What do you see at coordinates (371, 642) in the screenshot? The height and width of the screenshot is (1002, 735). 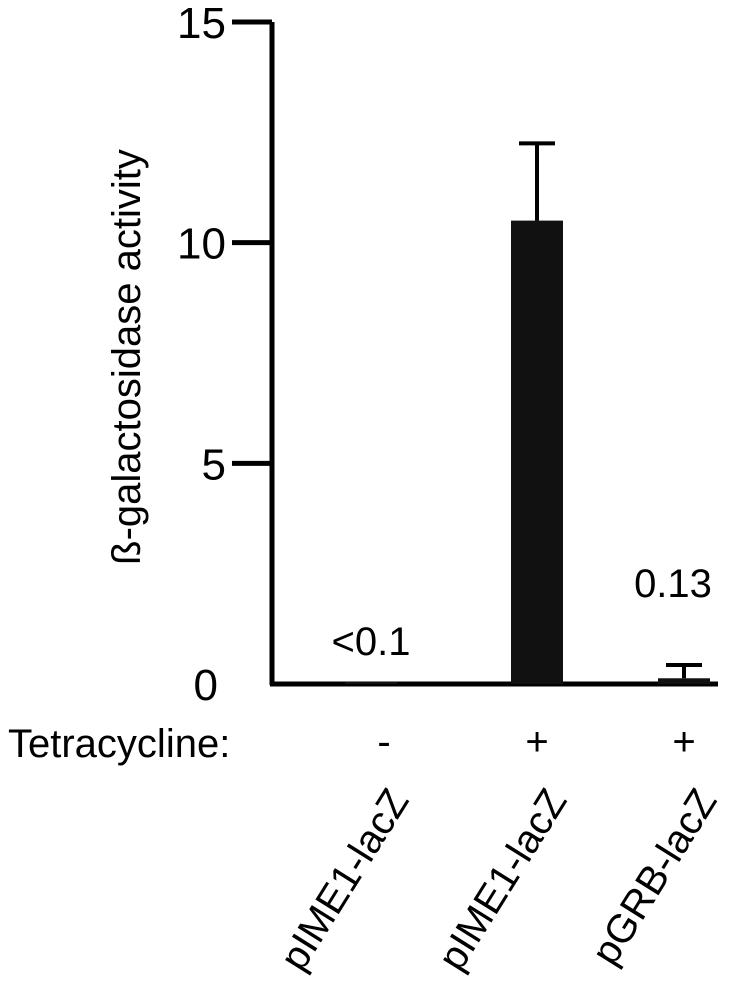 I see `value-label-0: <0.1` at bounding box center [371, 642].